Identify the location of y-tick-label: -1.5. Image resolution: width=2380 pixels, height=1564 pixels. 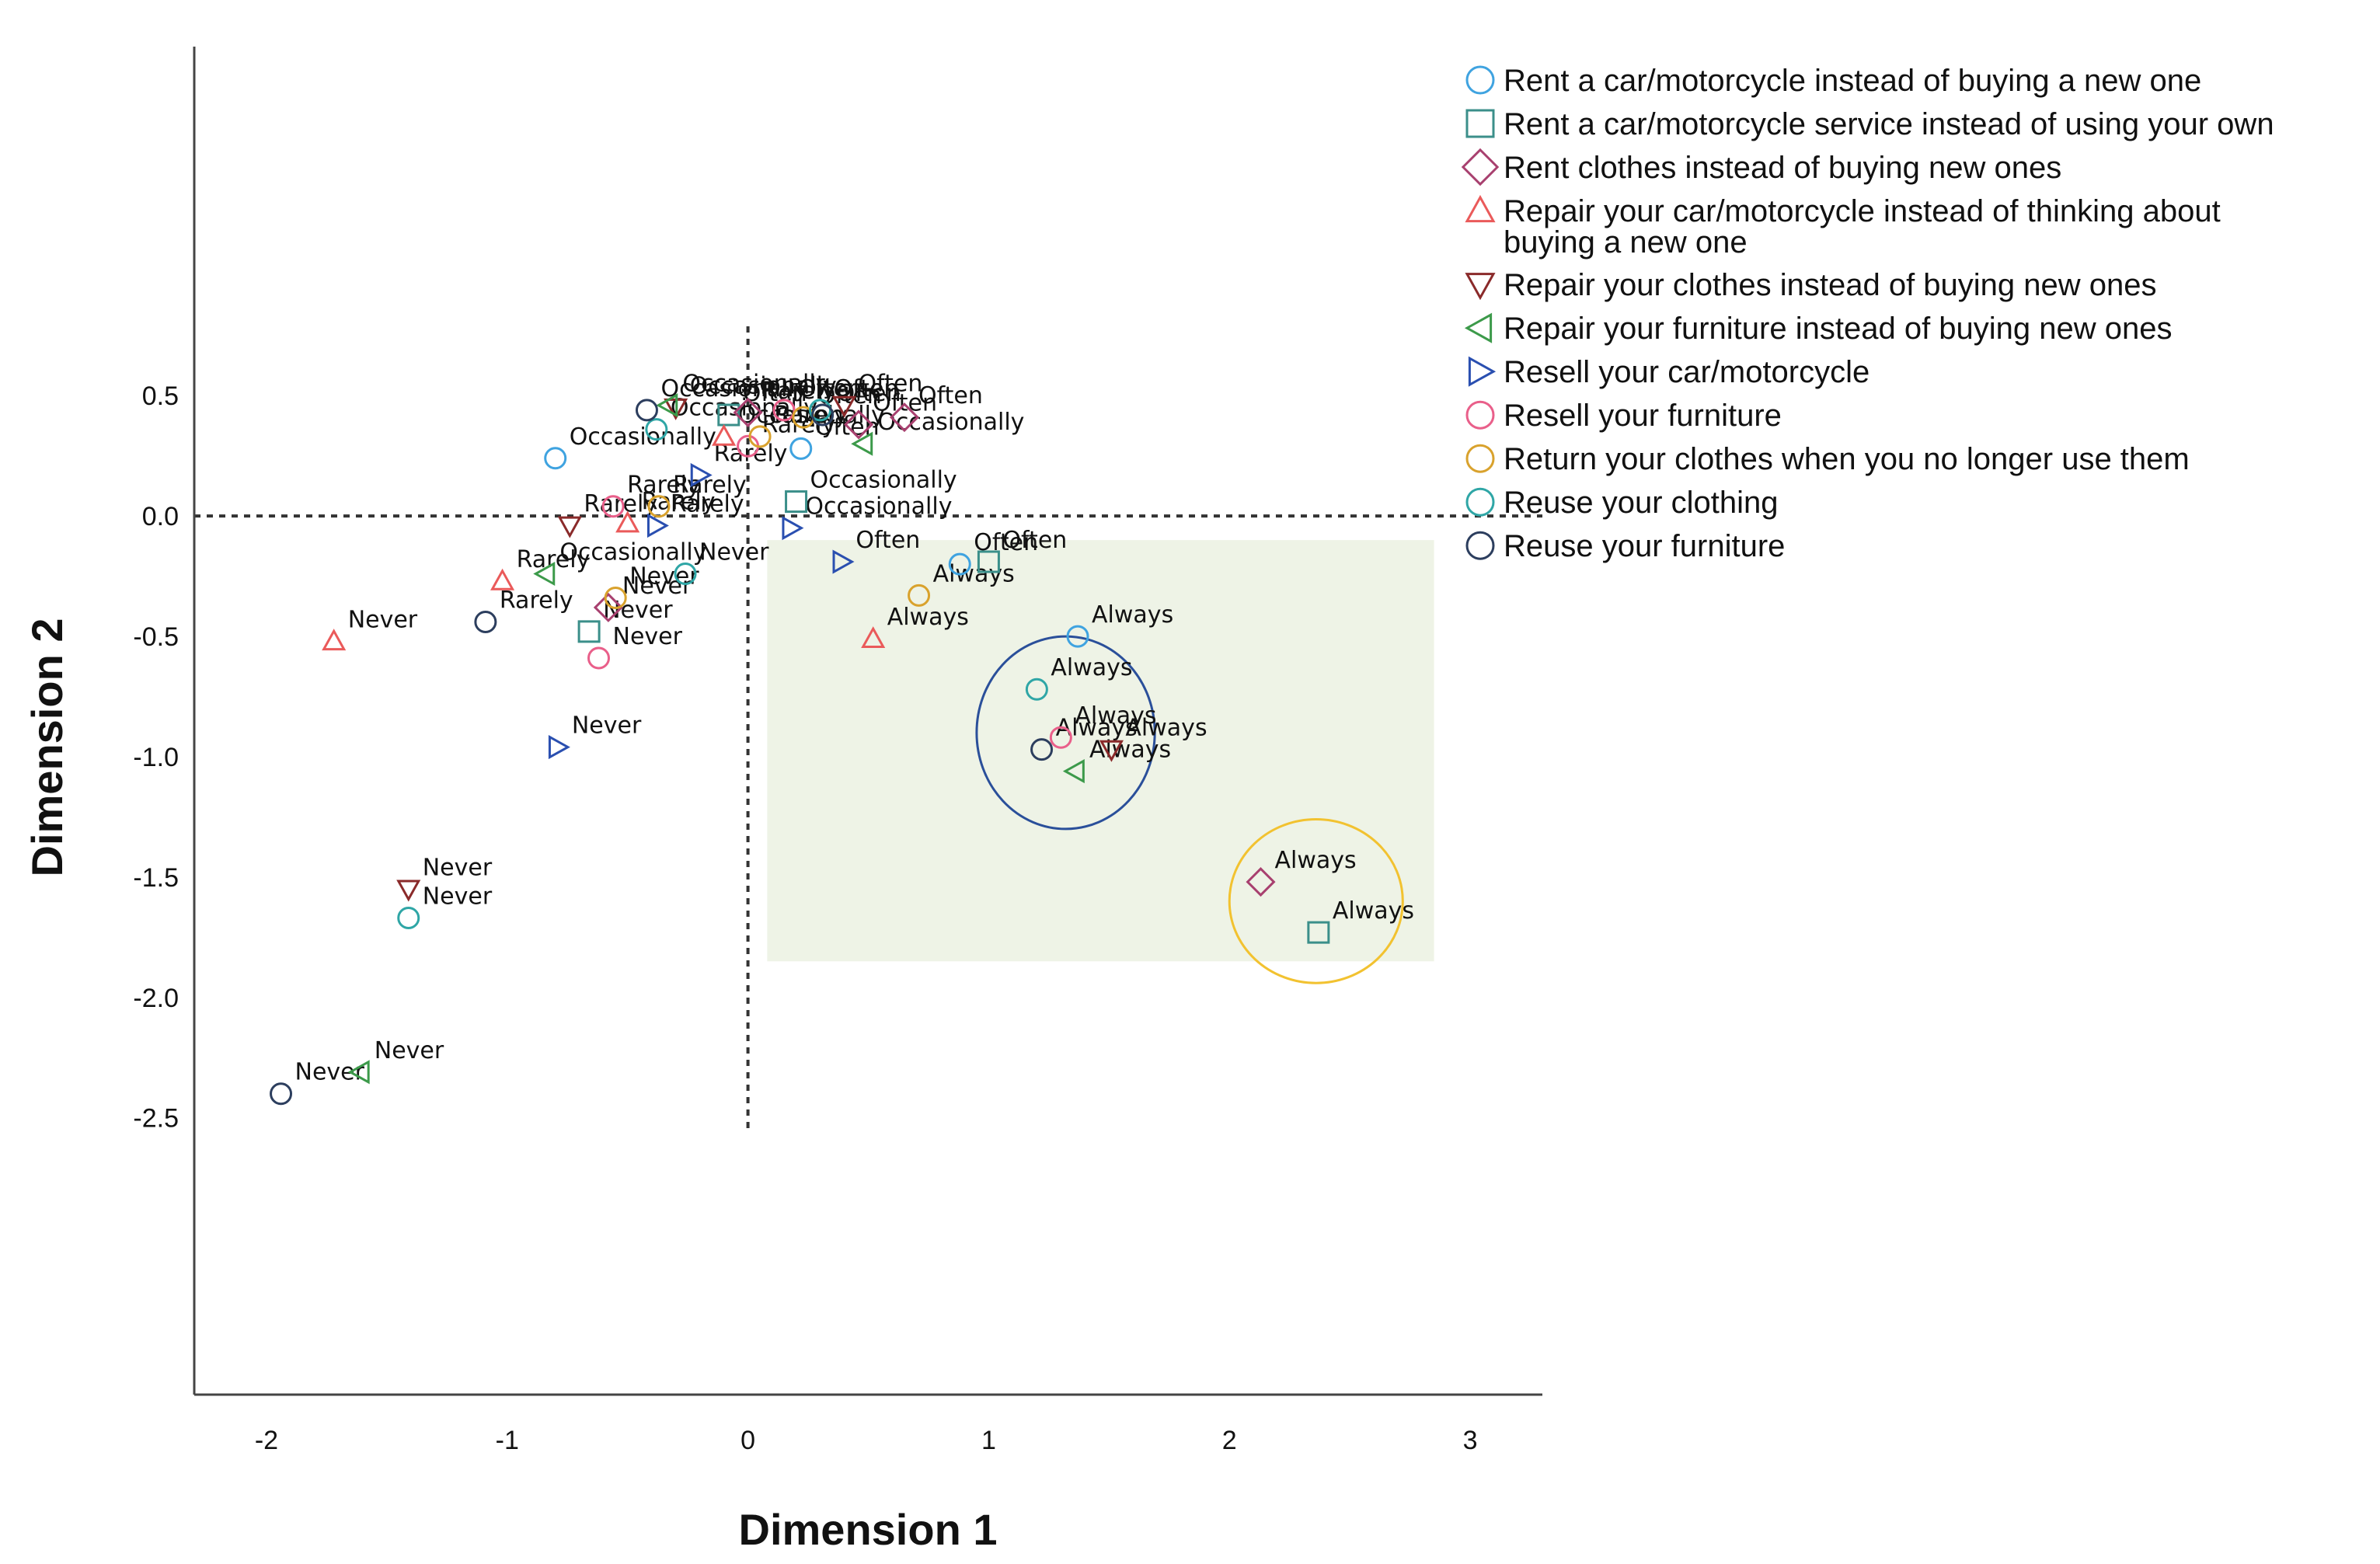
(156, 878).